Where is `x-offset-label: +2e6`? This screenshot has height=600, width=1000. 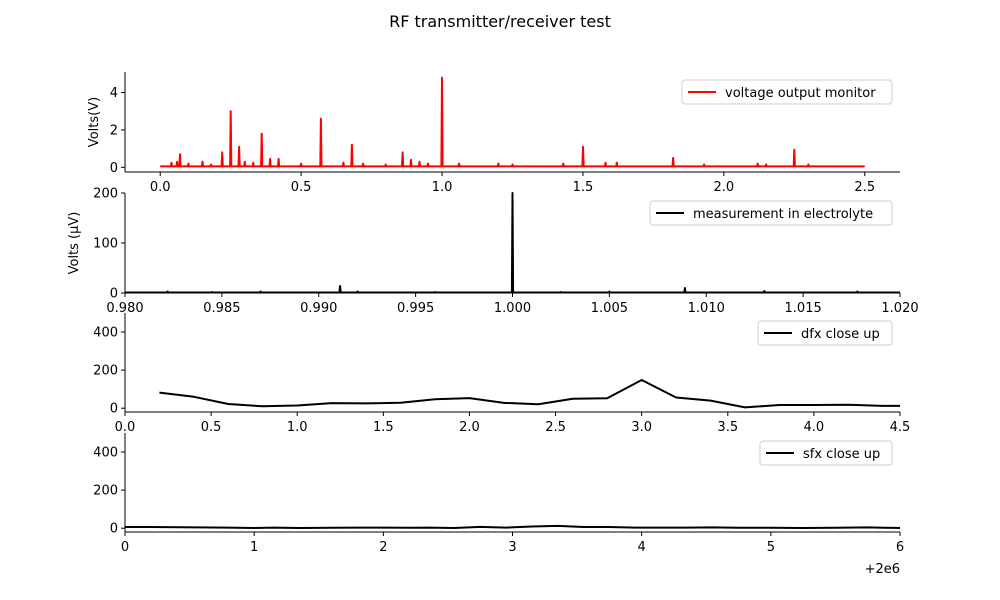
x-offset-label: +2e6 is located at coordinates (882, 569).